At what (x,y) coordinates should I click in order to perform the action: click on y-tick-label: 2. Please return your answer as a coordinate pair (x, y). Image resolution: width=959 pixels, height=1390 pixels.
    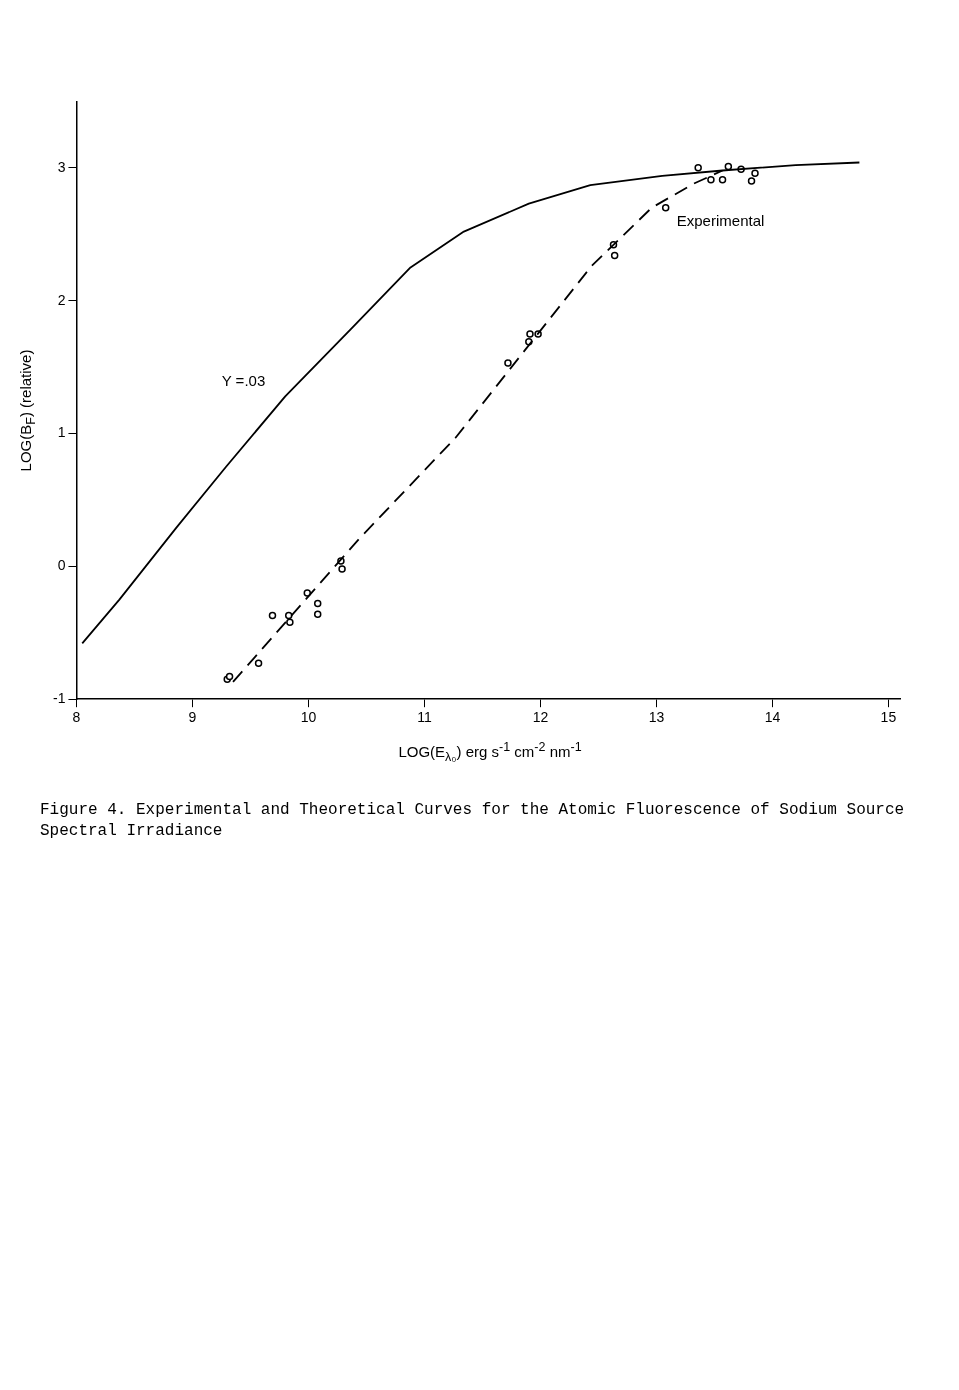
    Looking at the image, I should click on (61, 299).